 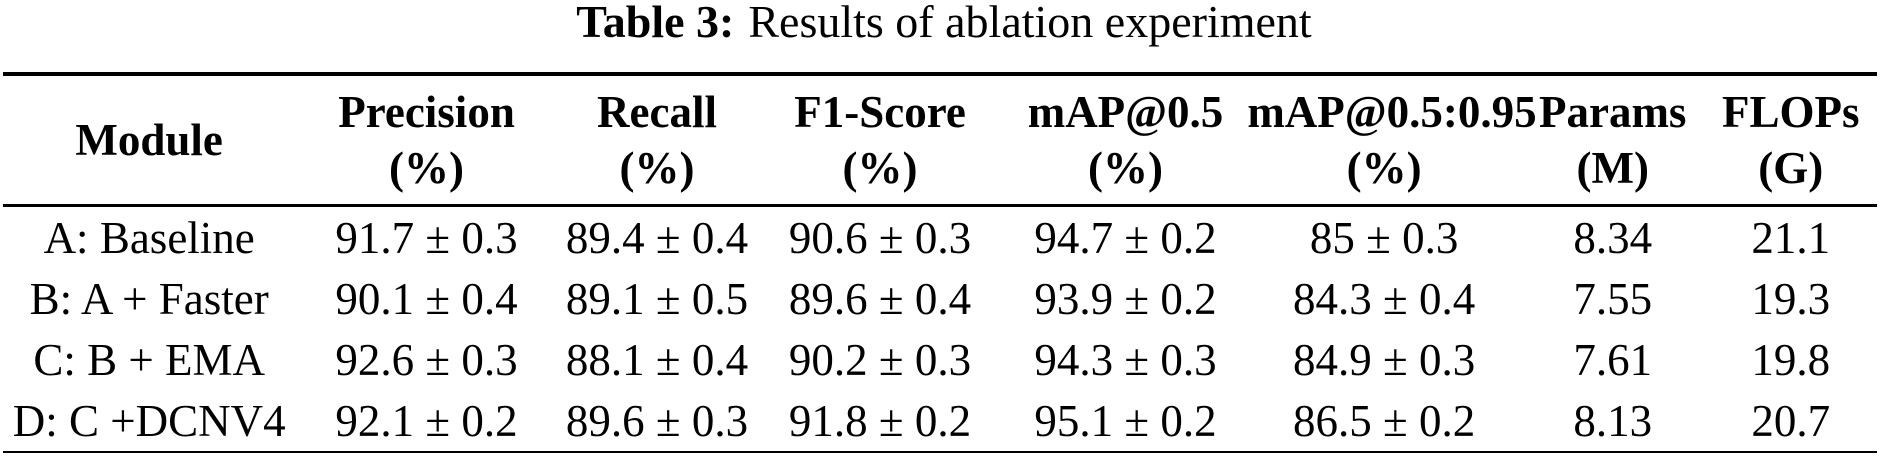 I want to click on cell-precision: 92.1 ± 0.2, so click(x=426, y=420).